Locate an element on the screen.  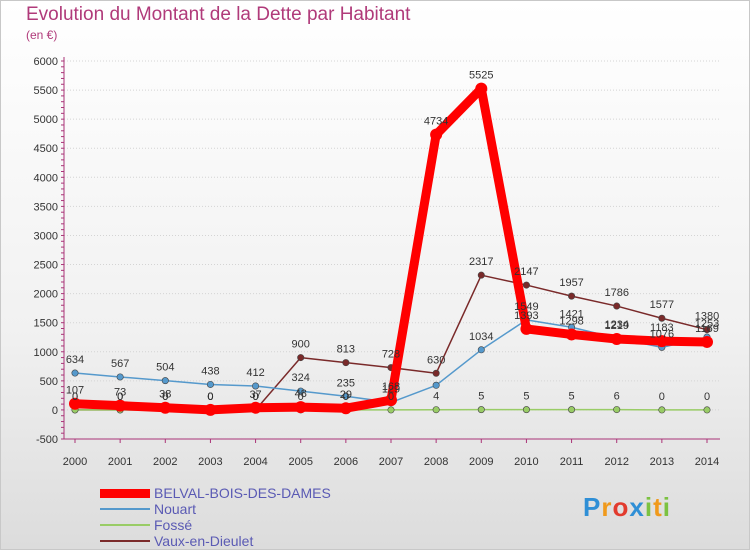
data-label: 630 is located at coordinates (436, 360).